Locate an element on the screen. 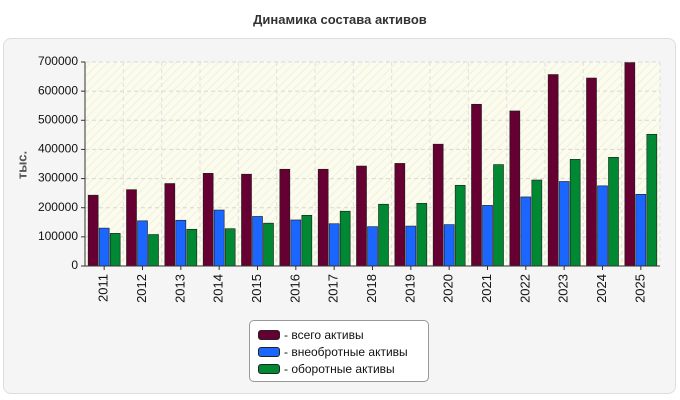 The image size is (680, 400). bar-noncurrent-2017 is located at coordinates (334, 245).